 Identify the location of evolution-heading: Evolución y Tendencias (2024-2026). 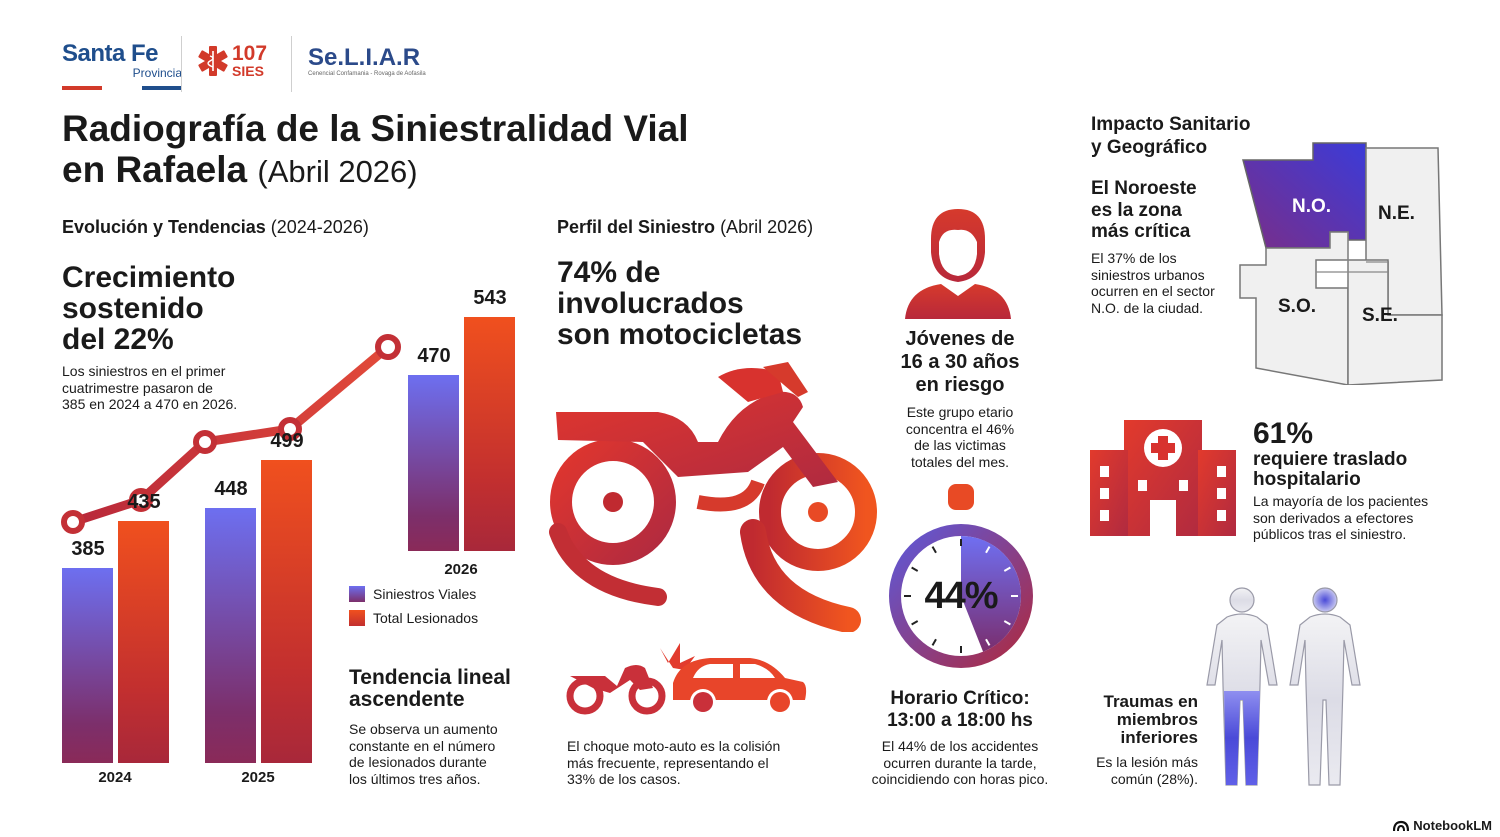
(215, 227).